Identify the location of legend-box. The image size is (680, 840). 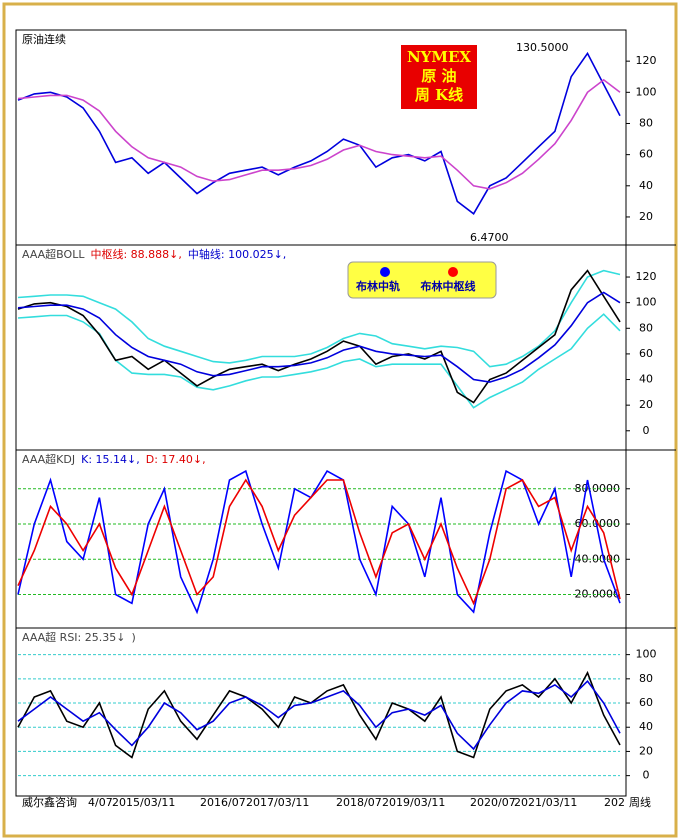
(439, 77).